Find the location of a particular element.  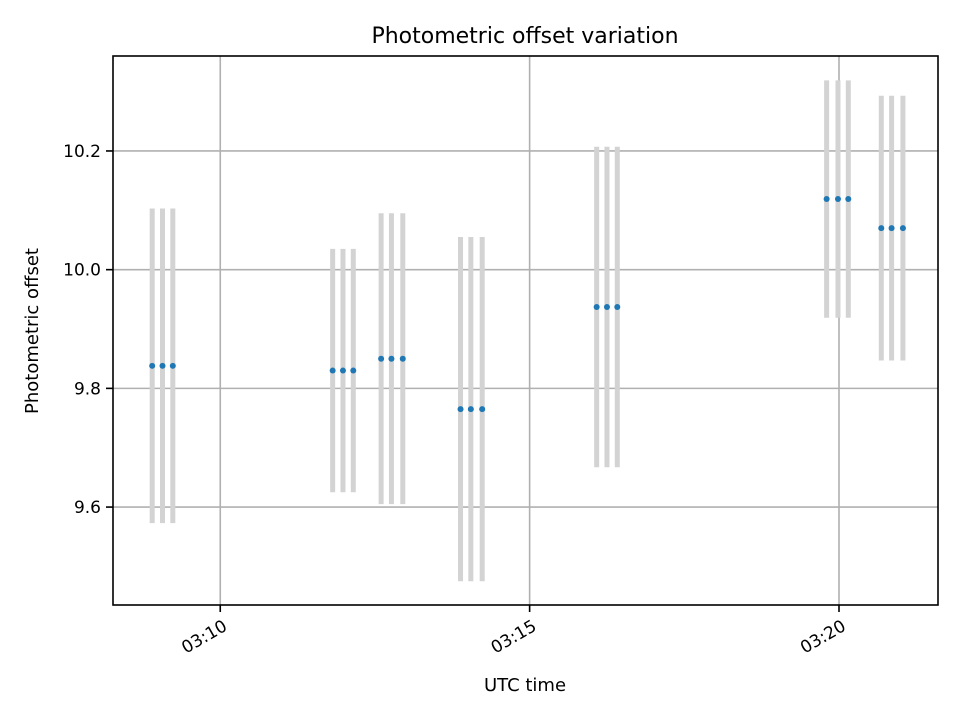

x-tick-label: 03:10 is located at coordinates (204, 637).